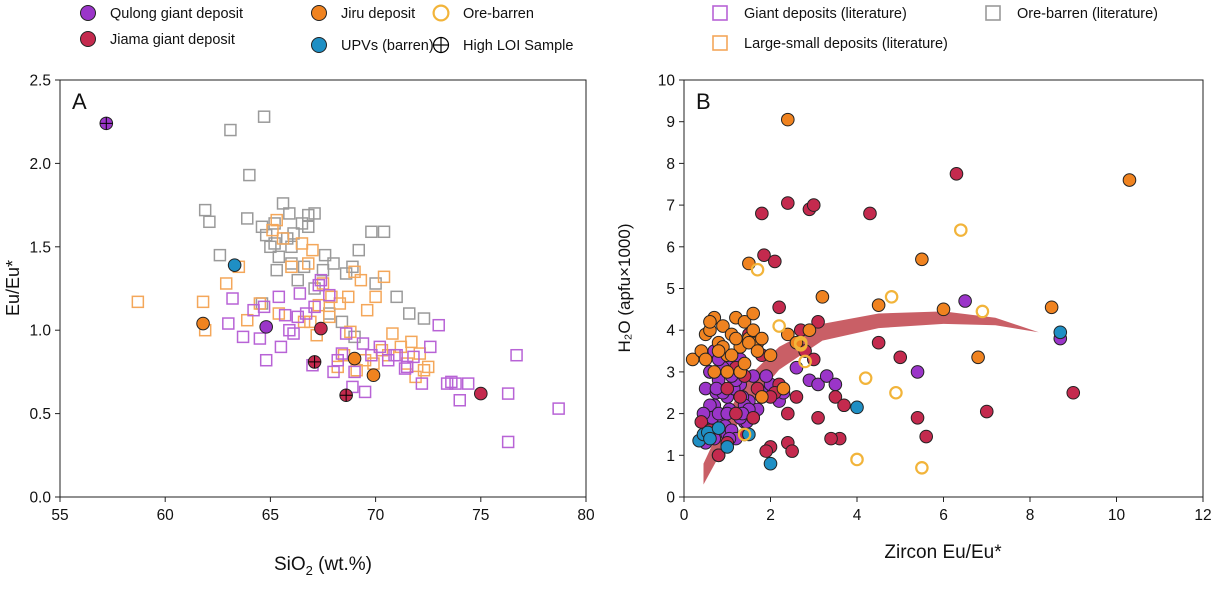 The width and height of the screenshot is (1213, 593). I want to click on legend-label: Ore-barren (literature), so click(1087, 14).